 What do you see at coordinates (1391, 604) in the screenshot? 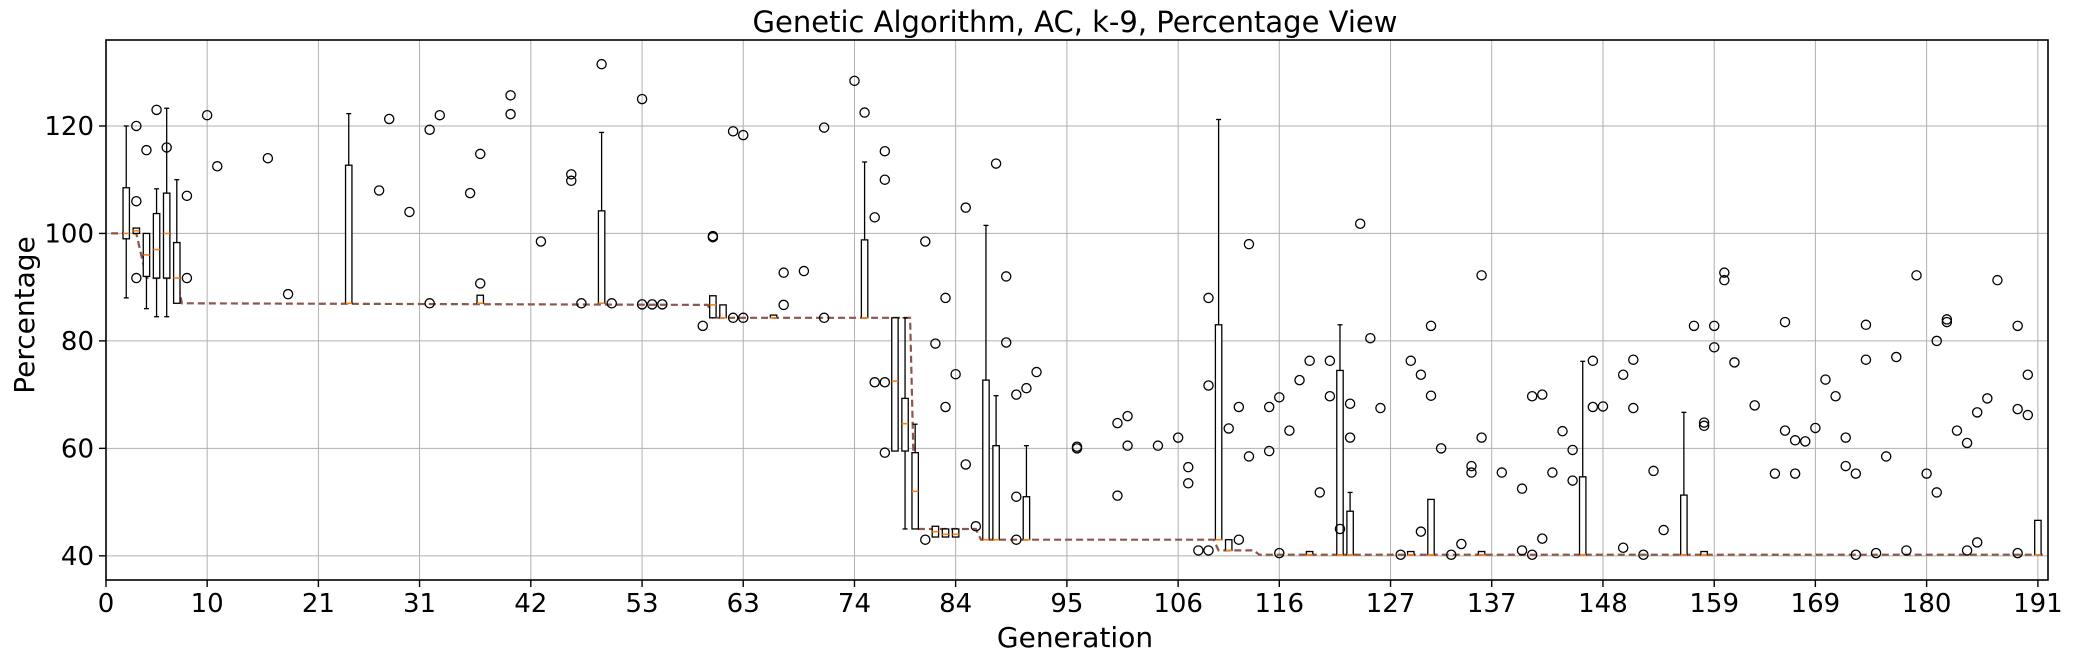
I see `x-tick-label: 127` at bounding box center [1391, 604].